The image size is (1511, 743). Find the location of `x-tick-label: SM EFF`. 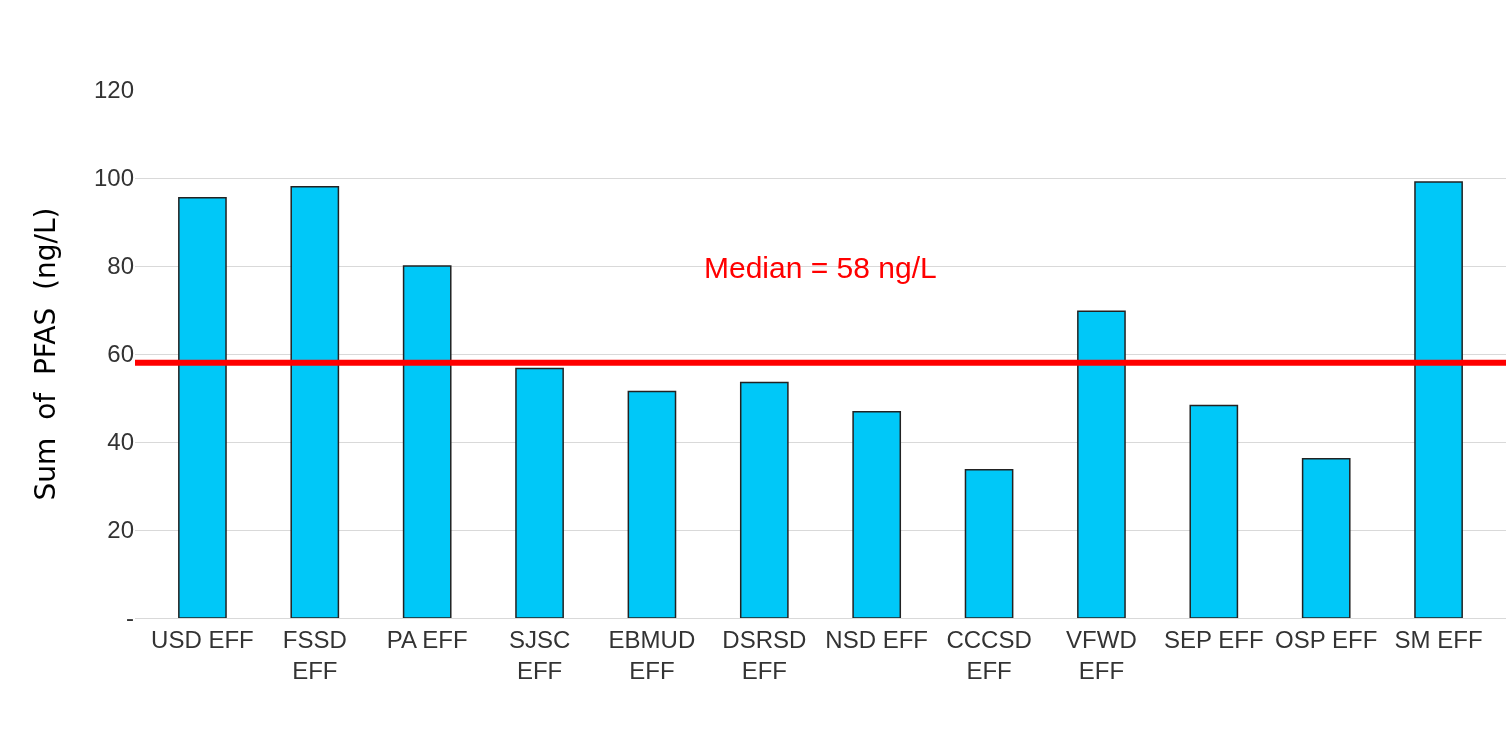

x-tick-label: SM EFF is located at coordinates (1438, 639).